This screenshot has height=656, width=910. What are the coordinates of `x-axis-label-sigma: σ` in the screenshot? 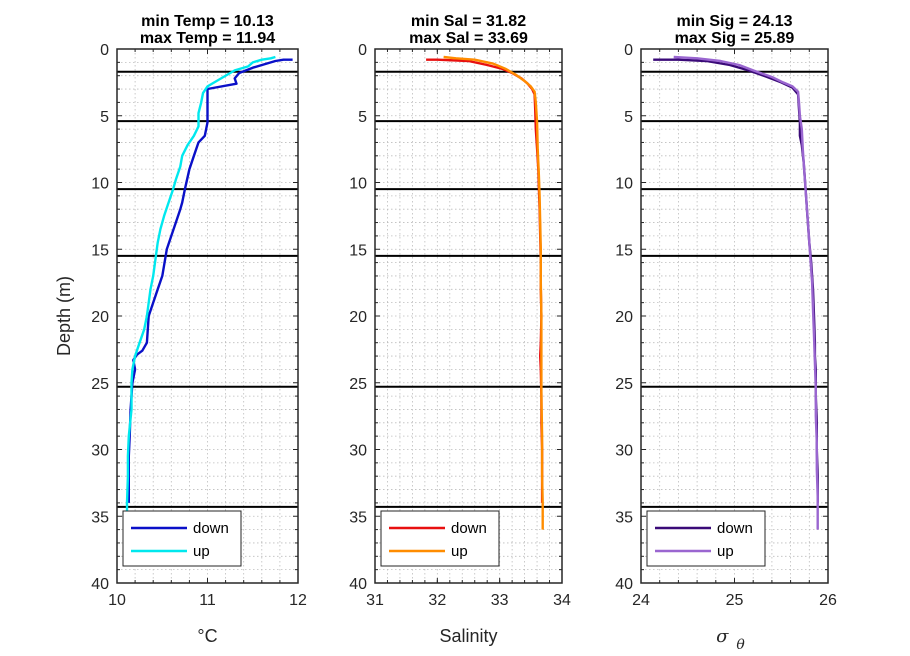 It's located at (722, 636).